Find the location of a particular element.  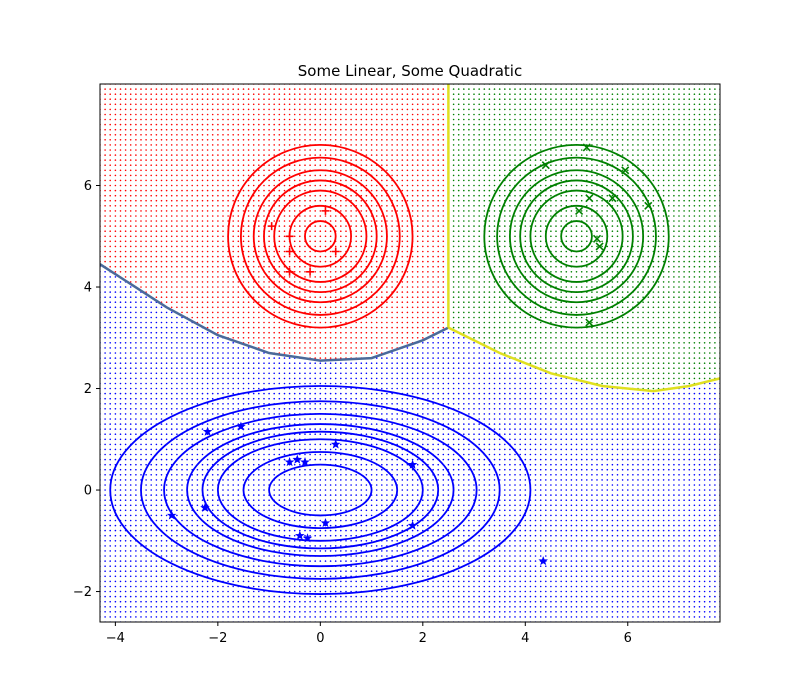

y-tick-label-4: 6 is located at coordinates (88, 186).